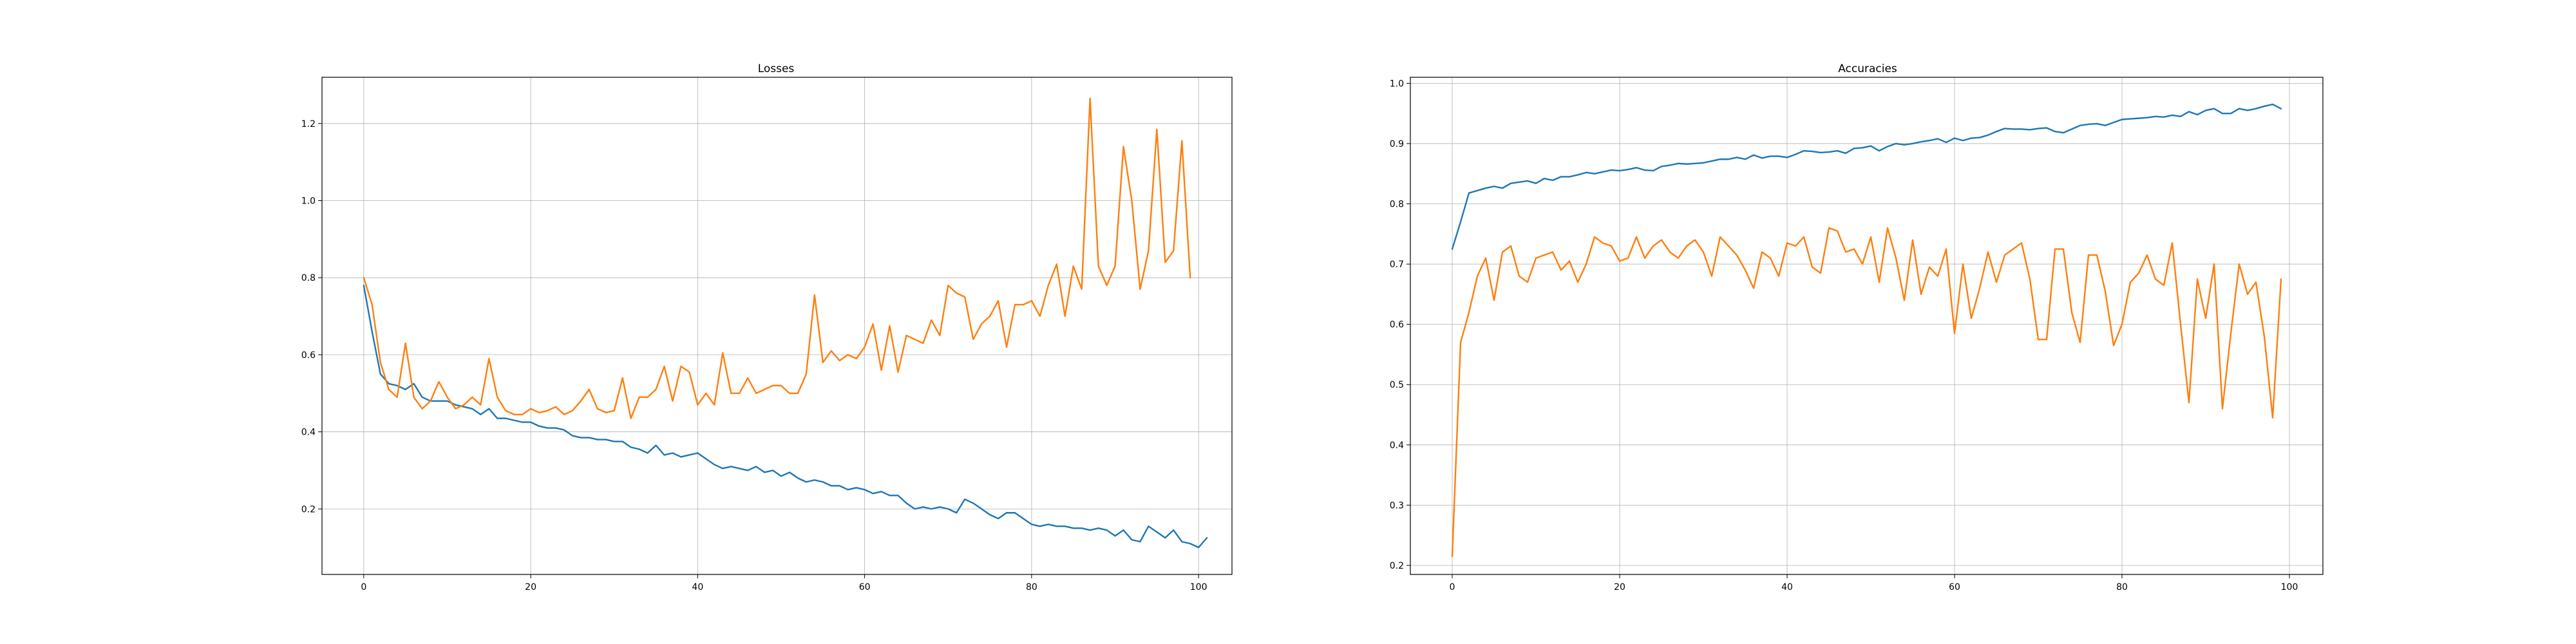 This screenshot has width=2576, height=644. What do you see at coordinates (2289, 587) in the screenshot?
I see `accuracies-x-tick-label: 100` at bounding box center [2289, 587].